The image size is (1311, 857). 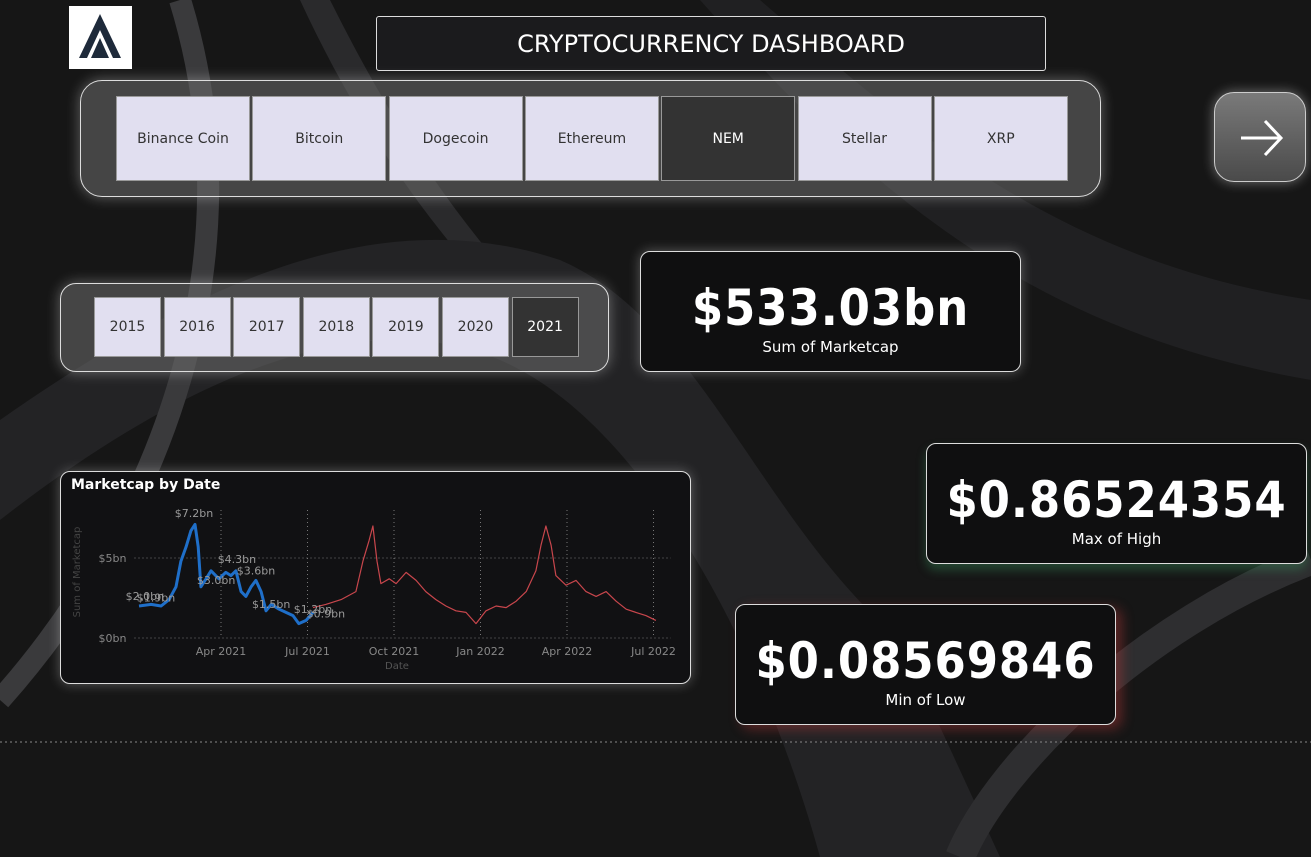 I want to click on data-label: $1.9bn, so click(x=156, y=598).